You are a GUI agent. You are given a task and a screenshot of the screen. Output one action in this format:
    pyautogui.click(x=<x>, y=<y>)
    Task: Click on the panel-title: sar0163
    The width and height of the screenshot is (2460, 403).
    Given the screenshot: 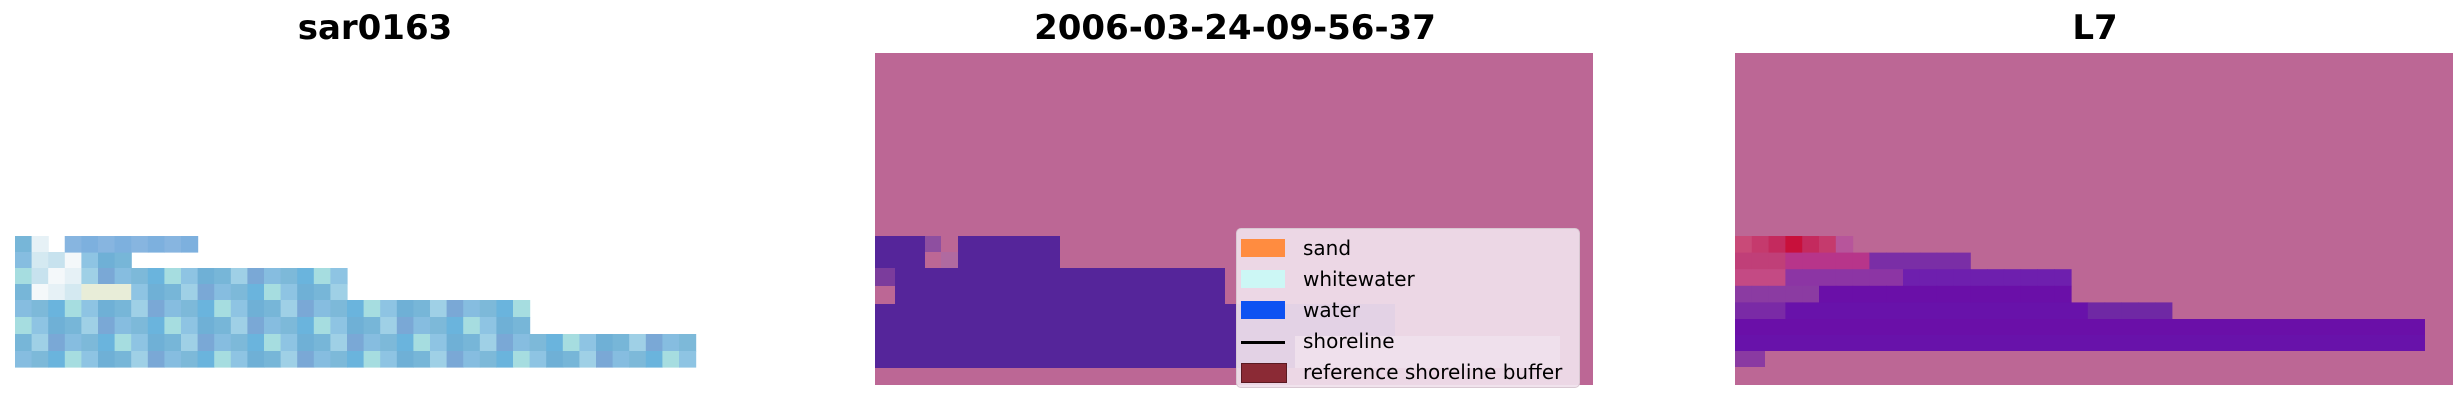 What is the action you would take?
    pyautogui.click(x=375, y=28)
    